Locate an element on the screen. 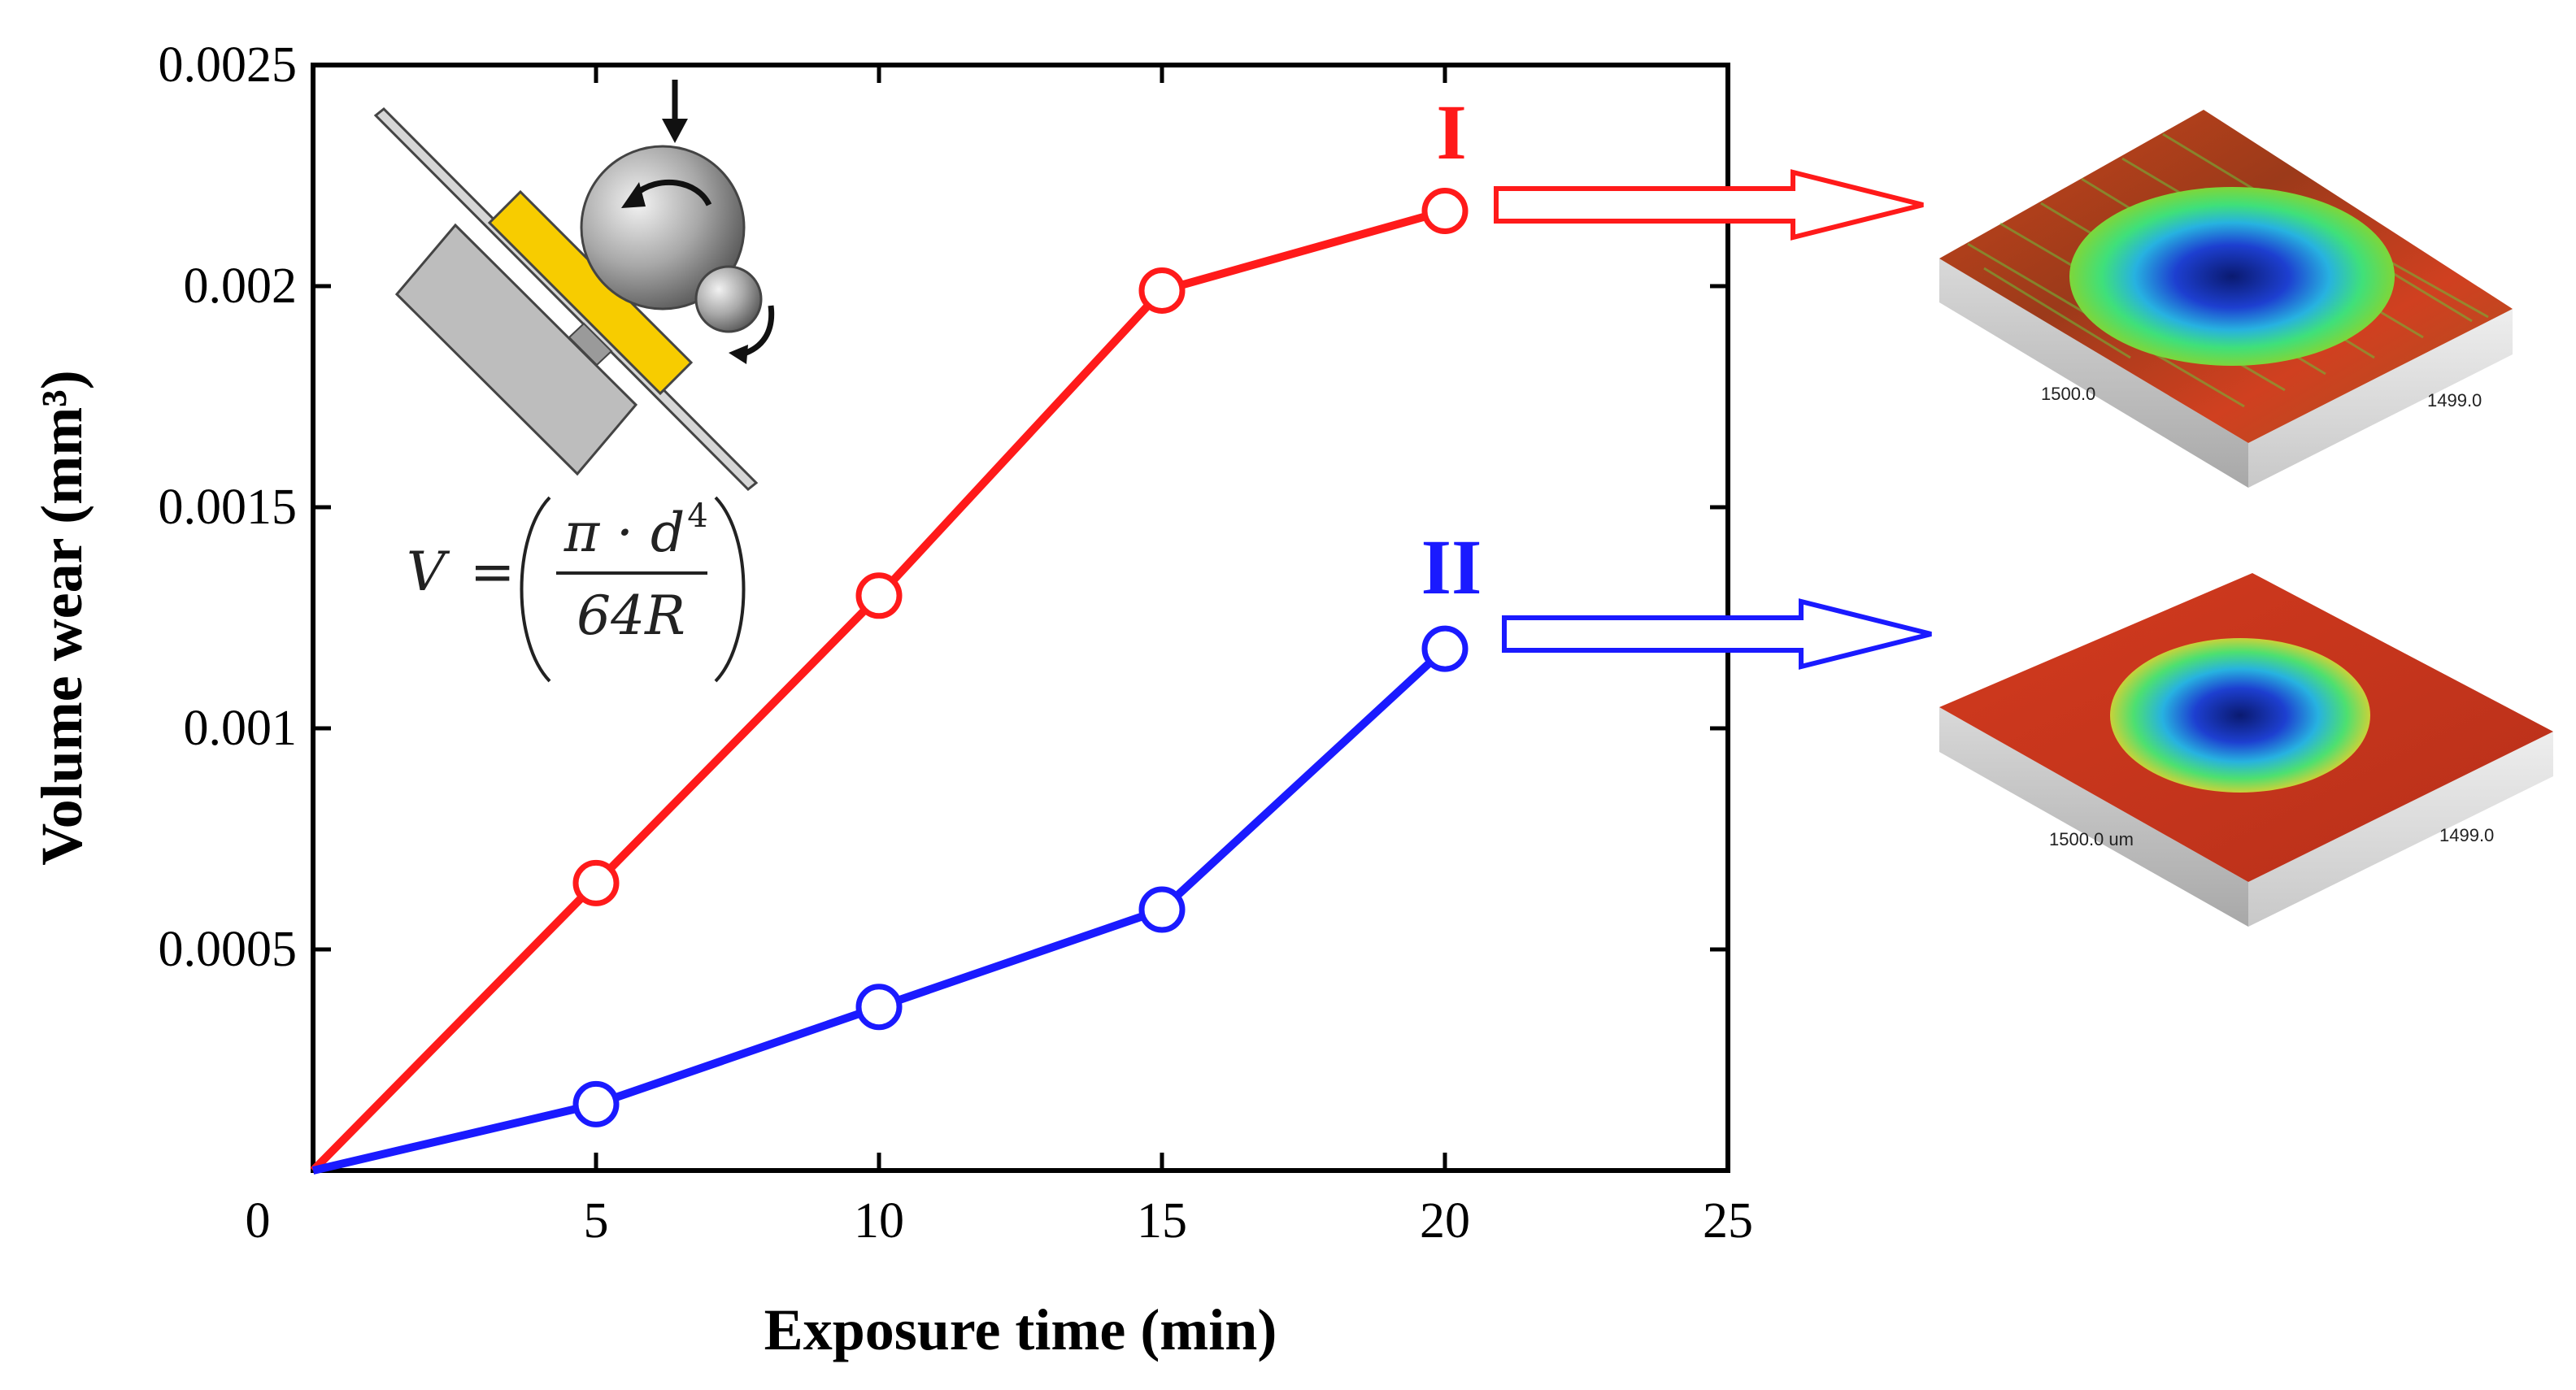 Image resolution: width=2576 pixels, height=1390 pixels. rotation-arrow-icon is located at coordinates (672, 192).